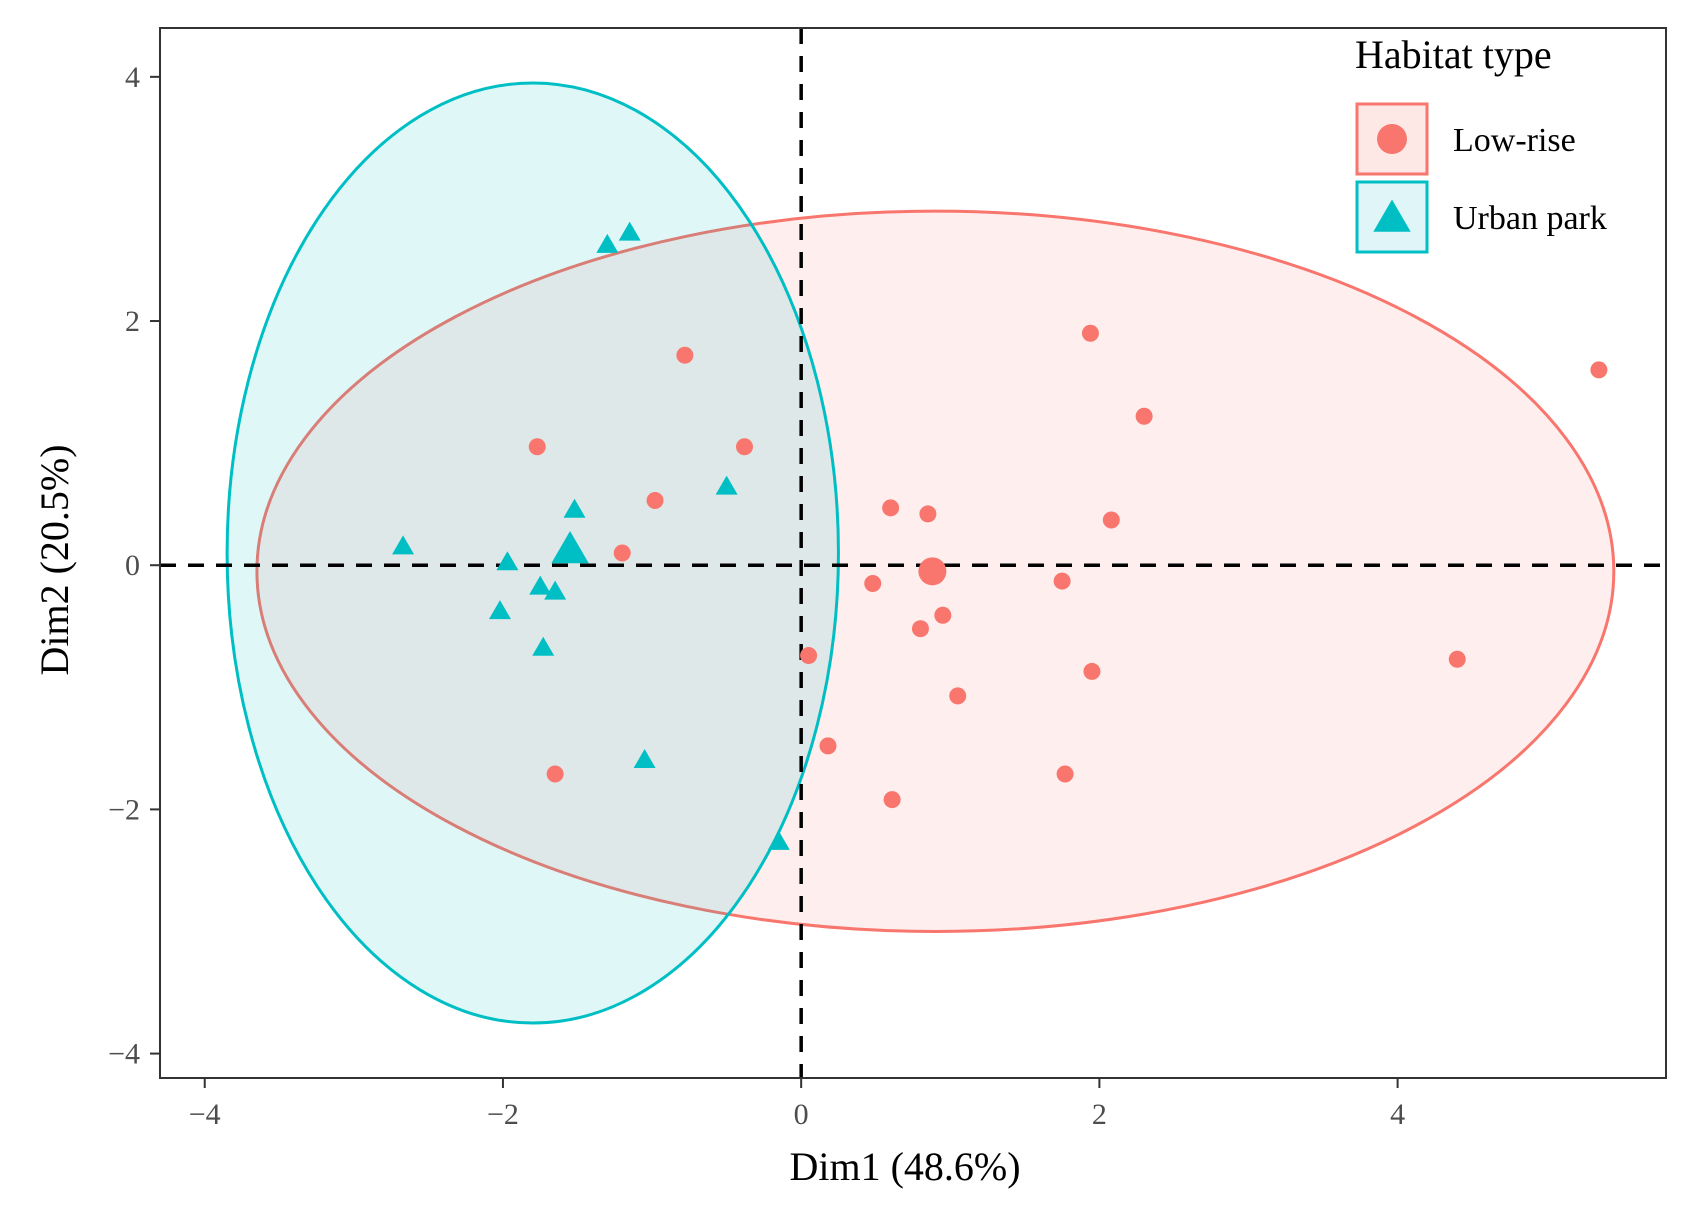 The height and width of the screenshot is (1215, 1686). I want to click on x-tick-label-2: 0, so click(801, 1114).